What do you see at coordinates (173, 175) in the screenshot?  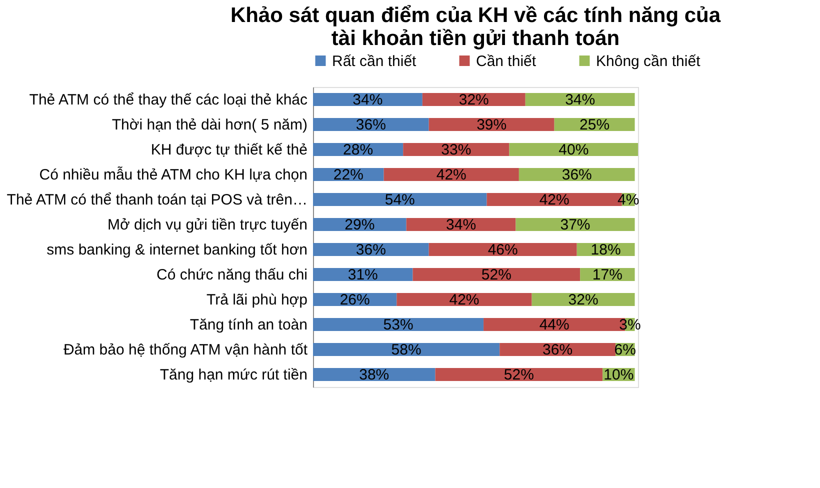 I see `y-tick-label: Có nhiều mẫu thẻ ATM cho KH lựa chọn` at bounding box center [173, 175].